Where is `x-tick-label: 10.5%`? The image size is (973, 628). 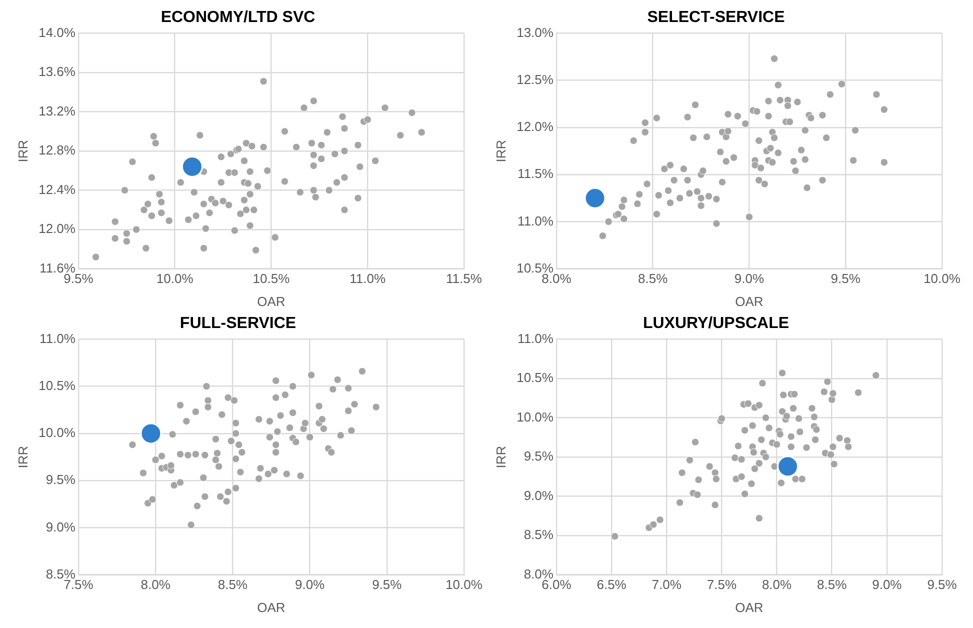
x-tick-label: 10.5% is located at coordinates (271, 278).